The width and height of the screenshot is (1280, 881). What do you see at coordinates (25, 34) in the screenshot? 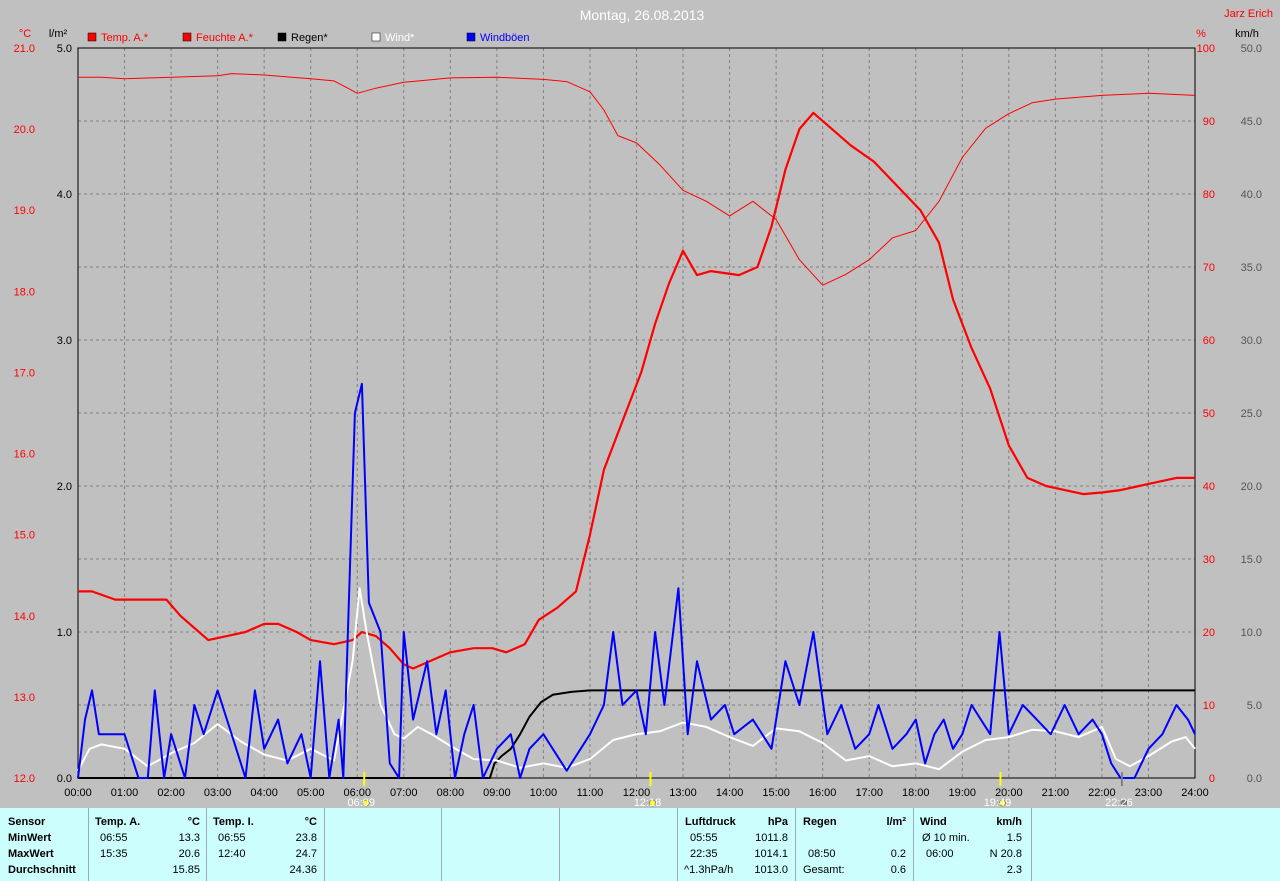
I see `temp-axis-unit: °C` at bounding box center [25, 34].